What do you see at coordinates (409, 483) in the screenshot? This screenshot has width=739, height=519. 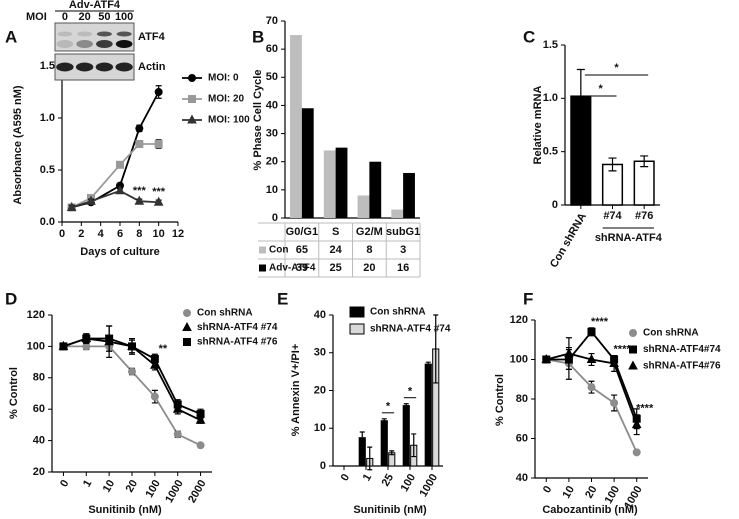 I see `x-tick-label: 100` at bounding box center [409, 483].